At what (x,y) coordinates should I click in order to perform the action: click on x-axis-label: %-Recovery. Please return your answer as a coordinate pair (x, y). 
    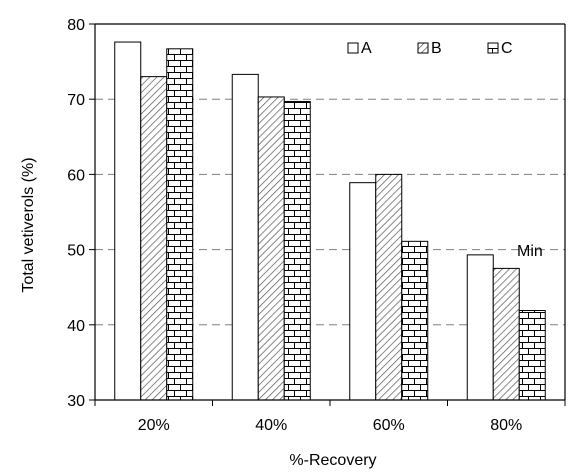
    Looking at the image, I should click on (332, 460).